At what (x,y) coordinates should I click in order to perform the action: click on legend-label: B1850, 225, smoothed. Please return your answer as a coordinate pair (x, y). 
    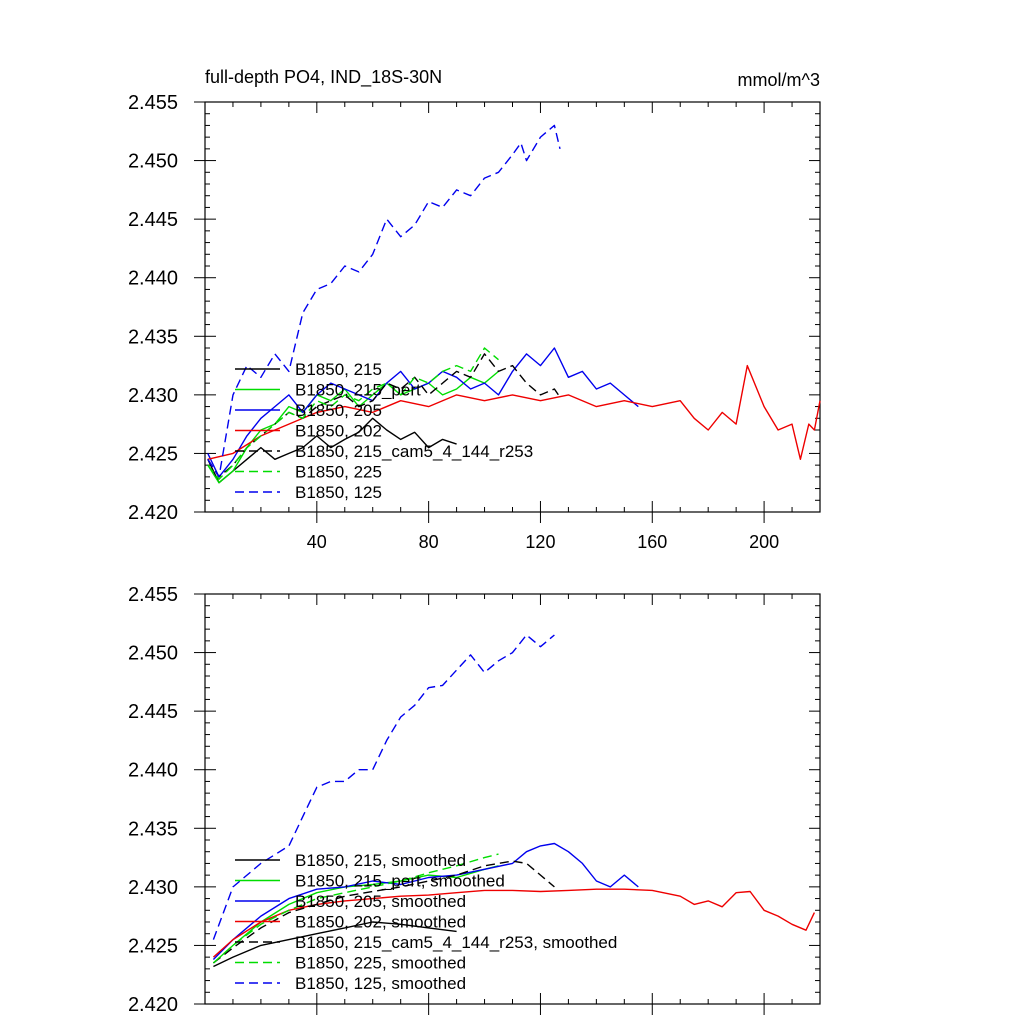
    Looking at the image, I should click on (380, 963).